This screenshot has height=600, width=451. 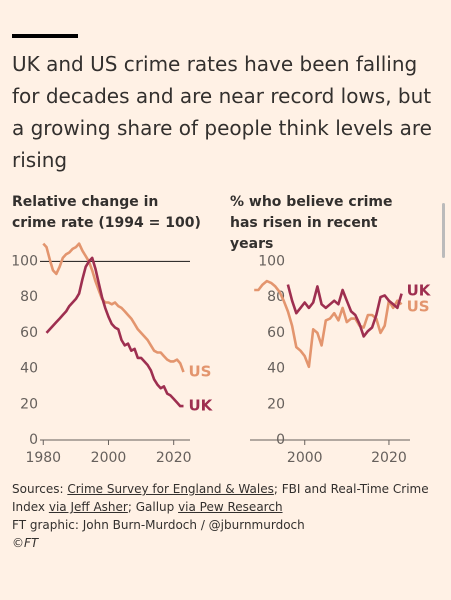 What do you see at coordinates (170, 489) in the screenshot?
I see `source-link: Crime Survey for England & Wales` at bounding box center [170, 489].